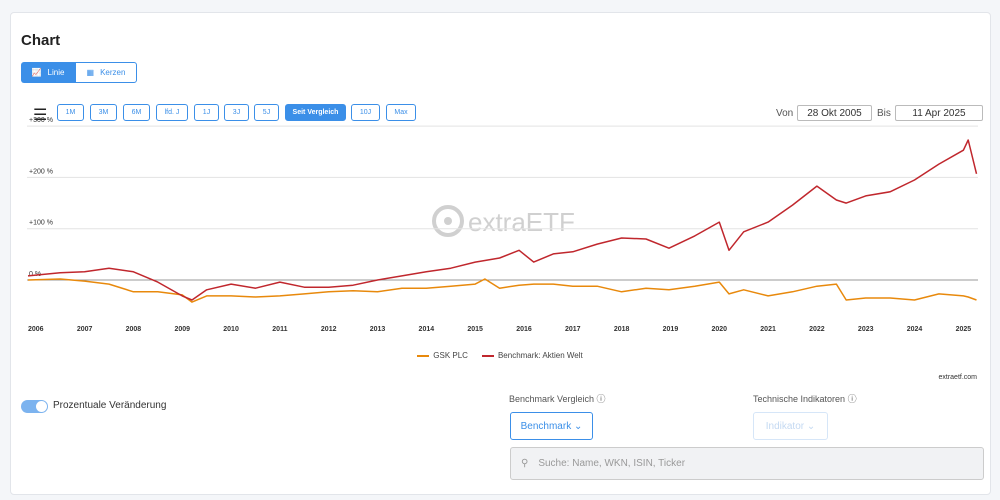  I want to click on benchmark-button: Benchmark ⌄, so click(551, 426).